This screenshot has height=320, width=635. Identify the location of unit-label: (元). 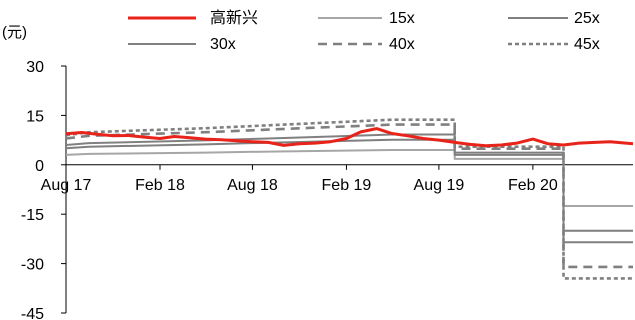
(14, 32).